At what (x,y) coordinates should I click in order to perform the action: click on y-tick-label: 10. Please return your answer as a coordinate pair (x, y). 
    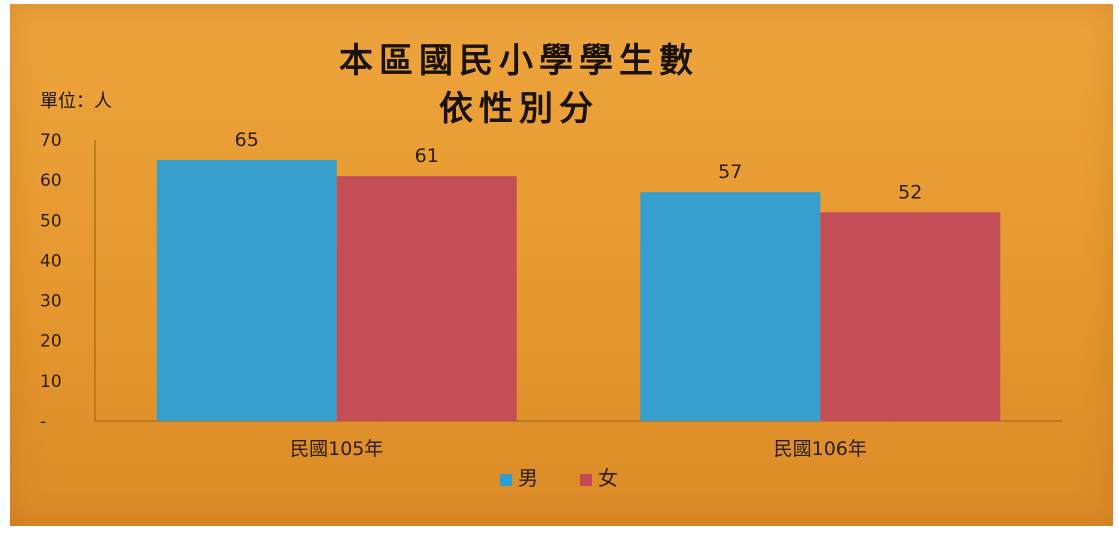
    Looking at the image, I should click on (51, 382).